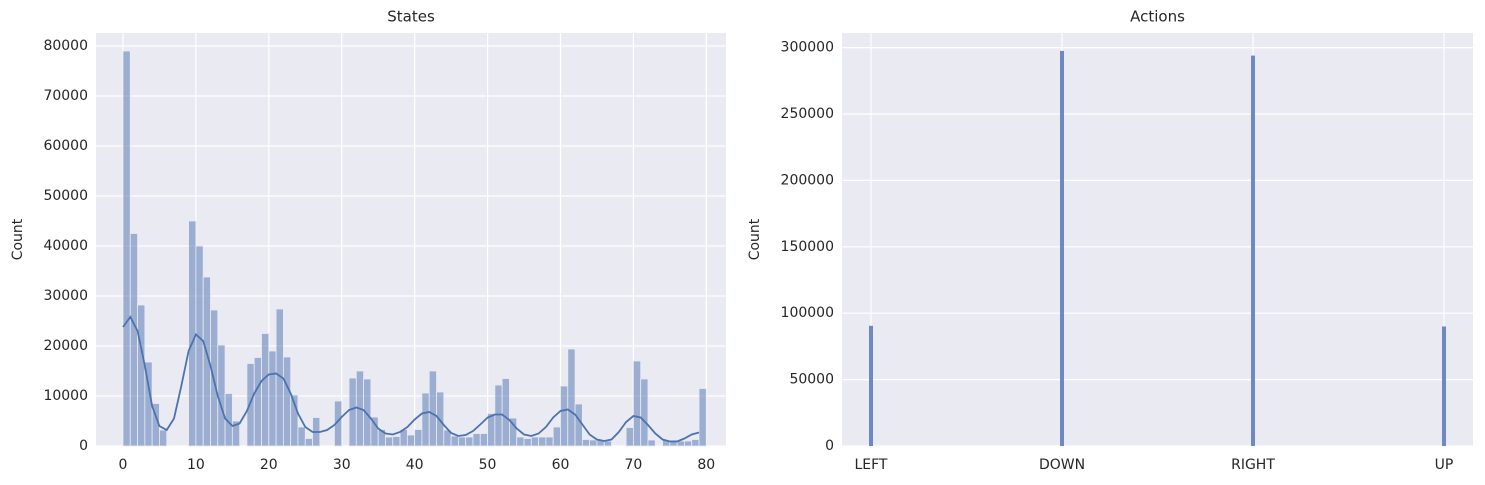  What do you see at coordinates (706, 465) in the screenshot?
I see `x-tick-label: 80` at bounding box center [706, 465].